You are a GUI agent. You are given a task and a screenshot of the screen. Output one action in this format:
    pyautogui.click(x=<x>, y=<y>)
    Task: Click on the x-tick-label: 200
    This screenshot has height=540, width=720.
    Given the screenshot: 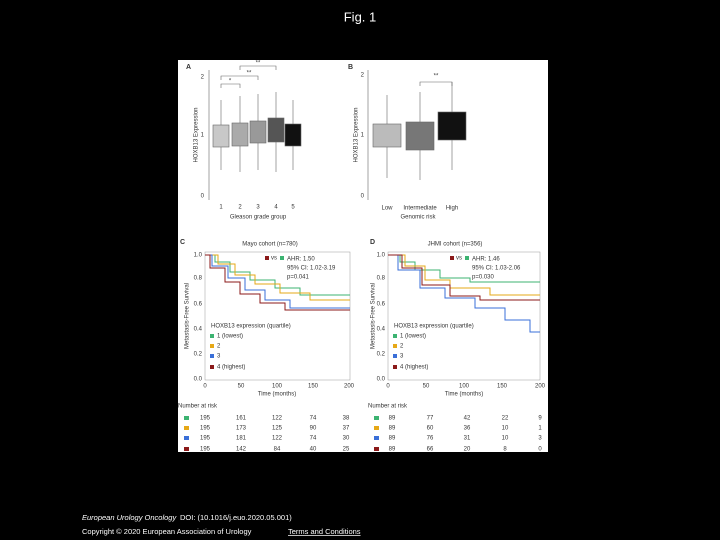 What is the action you would take?
    pyautogui.click(x=349, y=387)
    